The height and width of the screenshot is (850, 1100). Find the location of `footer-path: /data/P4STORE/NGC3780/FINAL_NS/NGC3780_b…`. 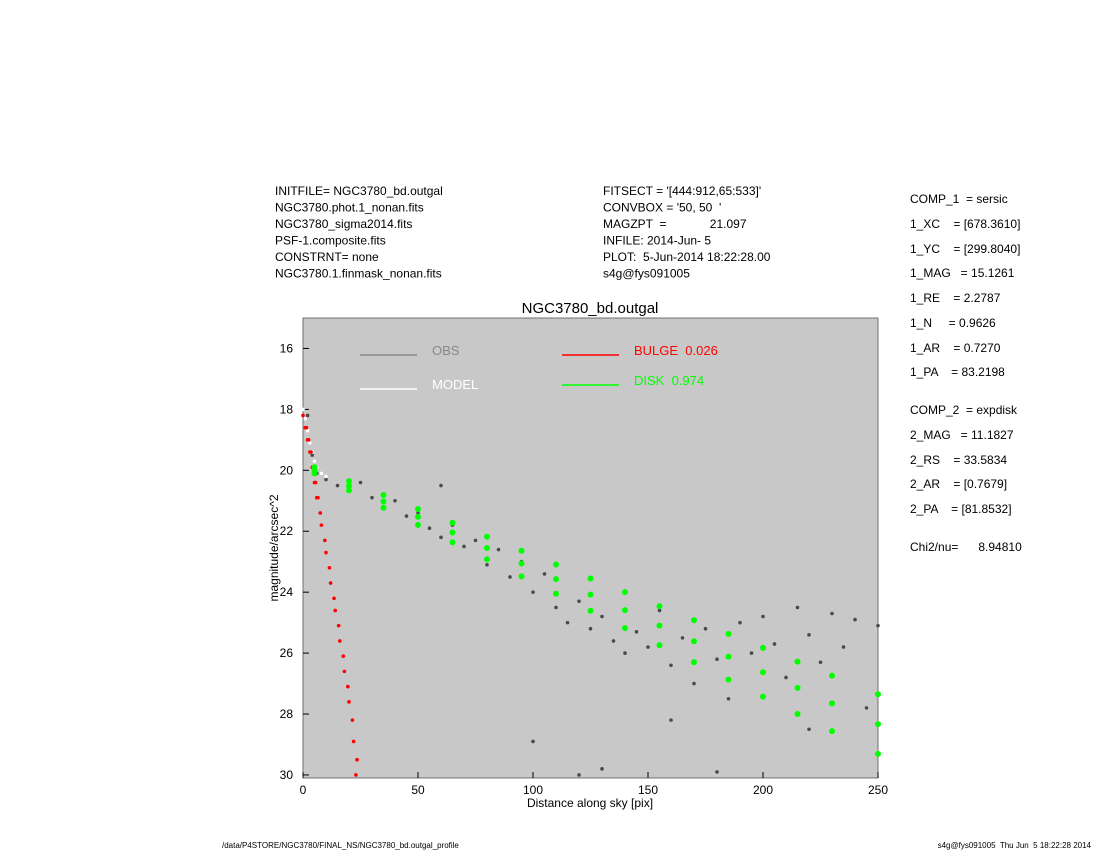

footer-path: /data/P4STORE/NGC3780/FINAL_NS/NGC3780_b… is located at coordinates (340, 845).